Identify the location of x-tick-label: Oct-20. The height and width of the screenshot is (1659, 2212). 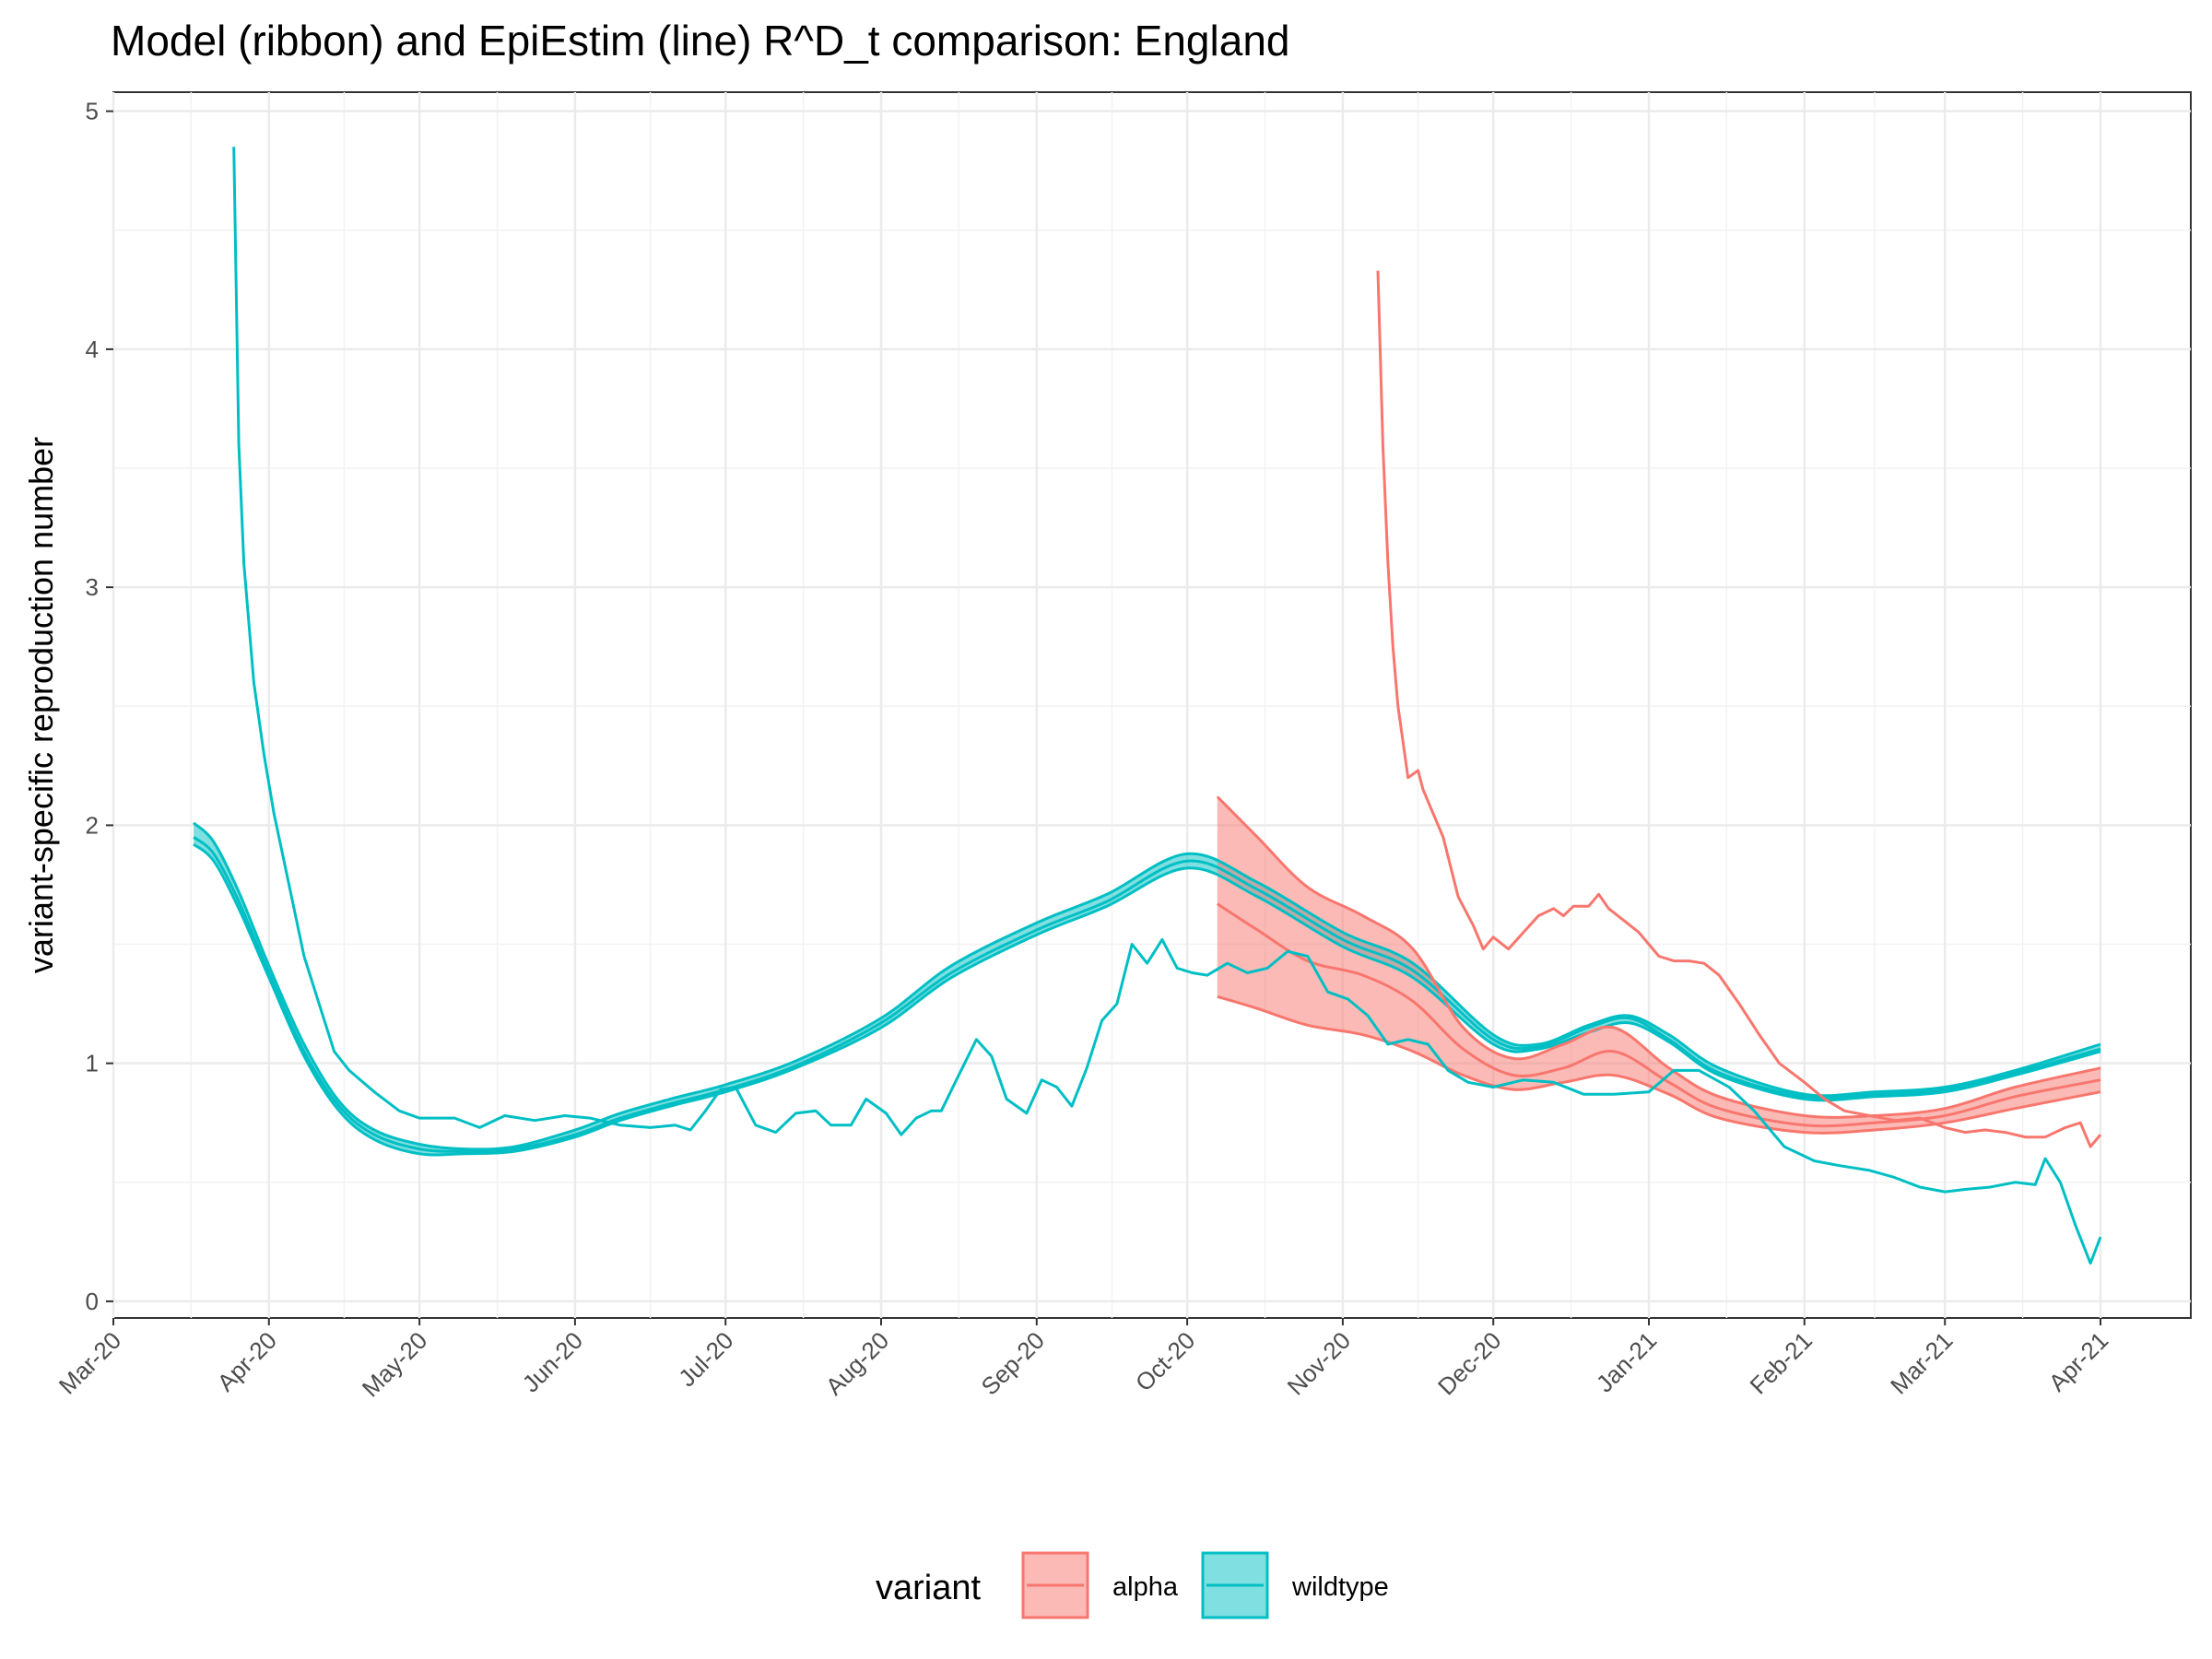
(1165, 1361).